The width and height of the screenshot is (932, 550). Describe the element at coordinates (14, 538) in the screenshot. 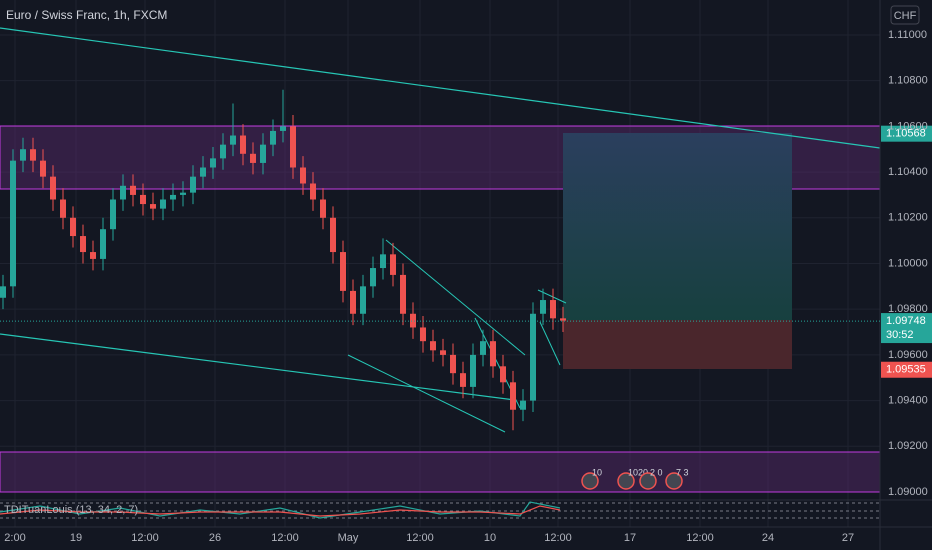

I see `x-tick-label: 2:00` at that location.